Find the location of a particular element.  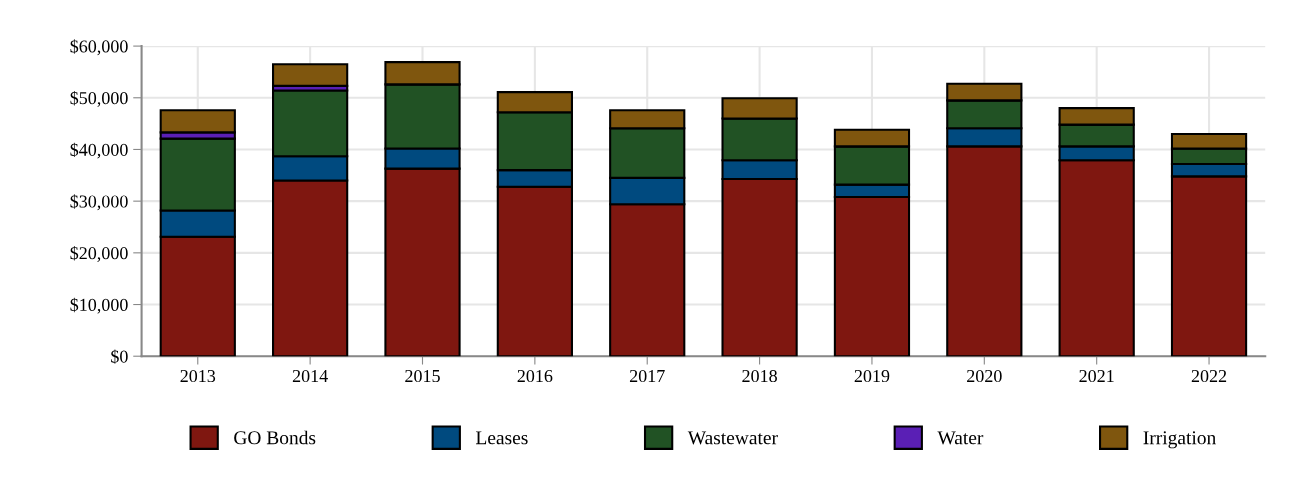

x-tick-label: 2018 is located at coordinates (759, 376).